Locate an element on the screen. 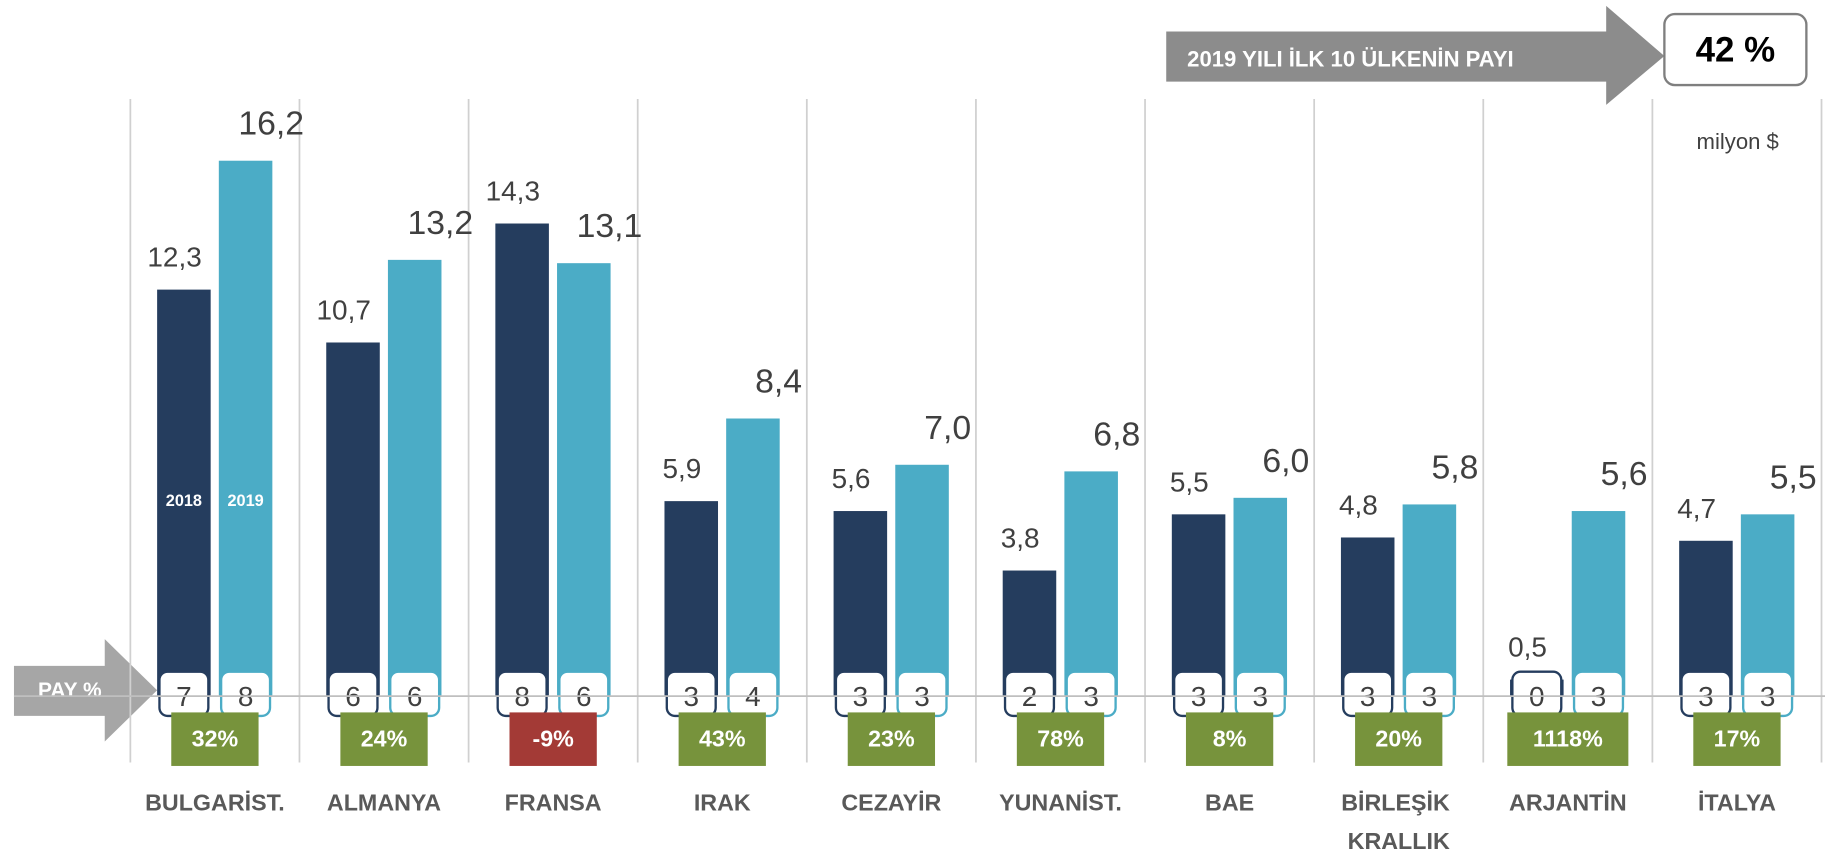  value-label: 13,2 is located at coordinates (440, 223).